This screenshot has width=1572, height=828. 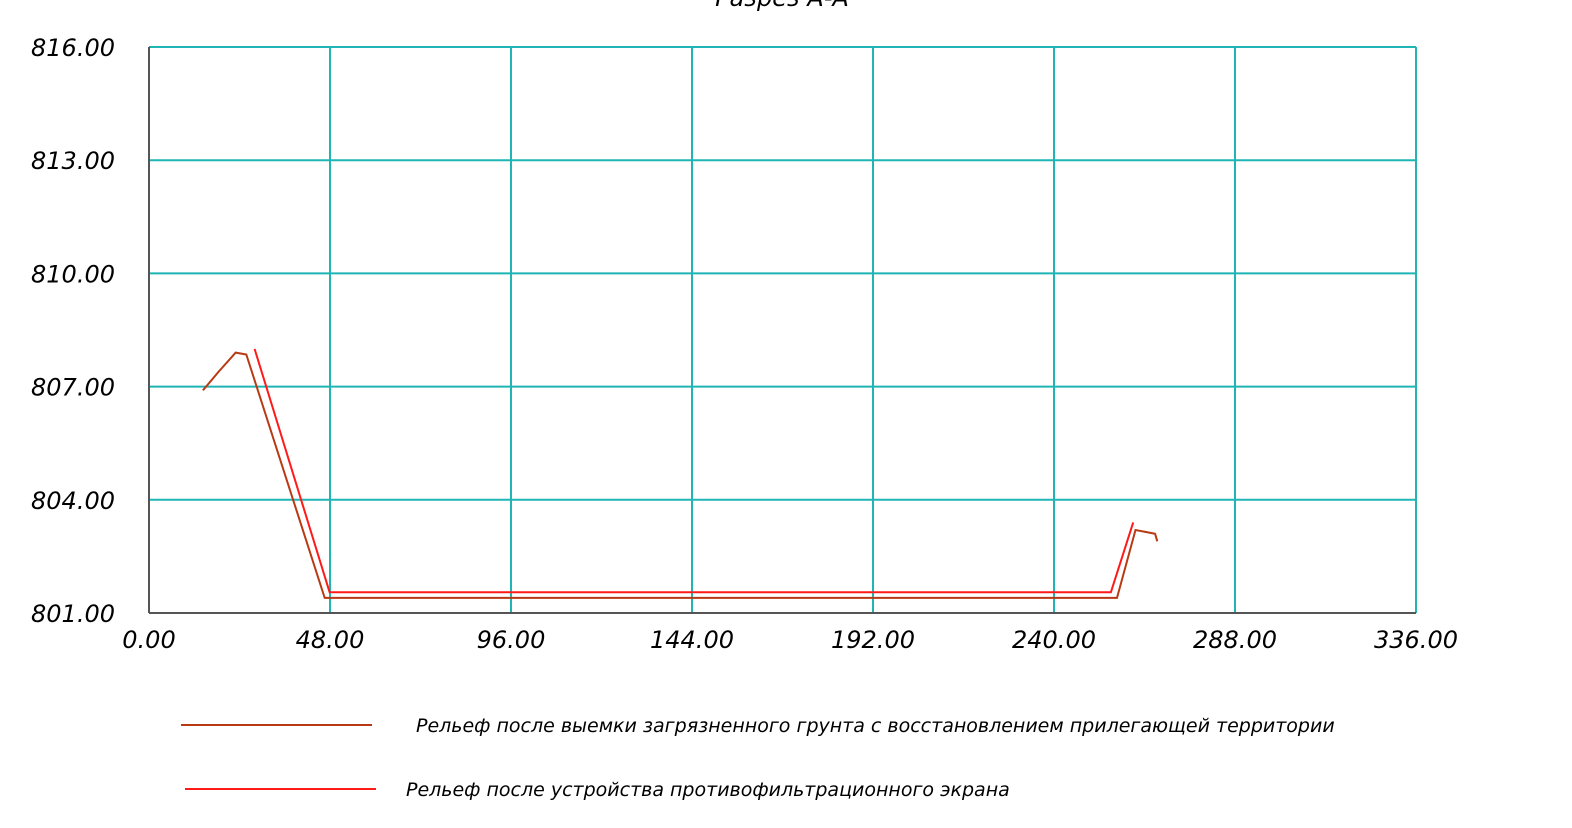 I want to click on y-tick-label: 804.00, so click(x=73, y=501).